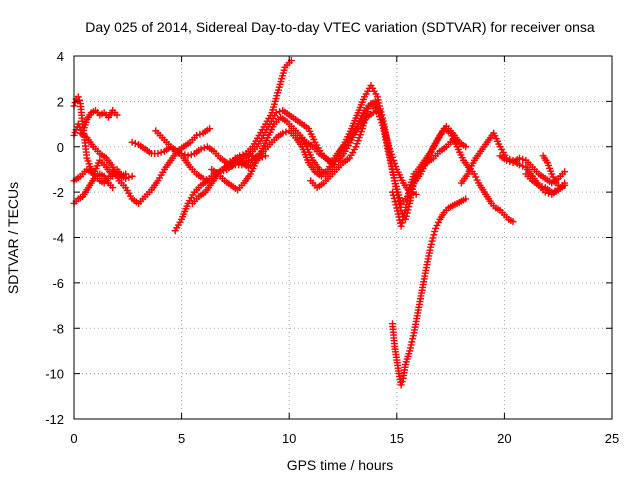  I want to click on y-tick-label: -4, so click(58, 238).